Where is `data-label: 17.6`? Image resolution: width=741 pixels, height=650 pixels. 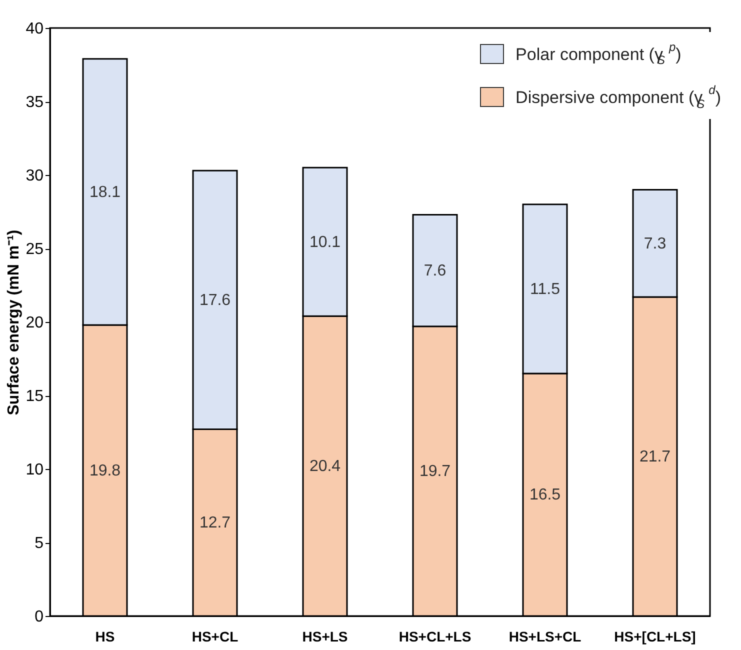
data-label: 17.6 is located at coordinates (215, 300).